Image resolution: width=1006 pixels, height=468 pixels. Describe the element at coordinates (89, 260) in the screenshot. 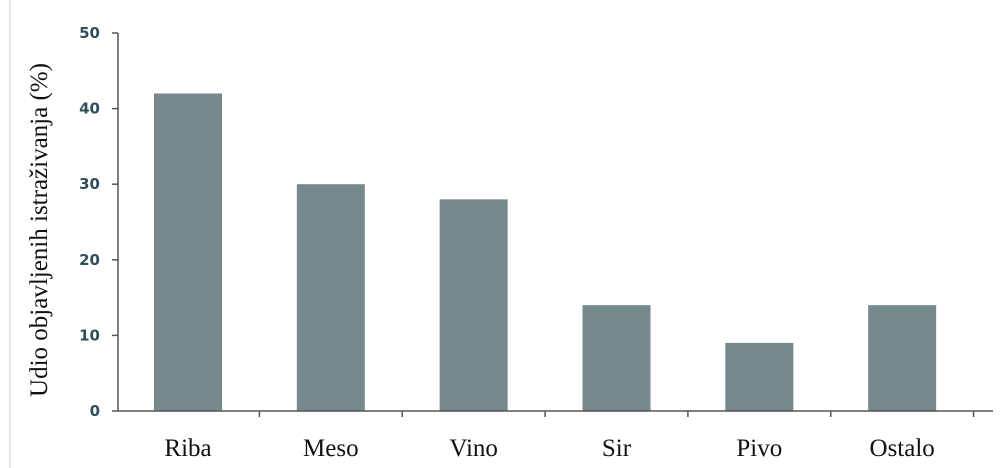

I see `y-tick-label: 20` at that location.